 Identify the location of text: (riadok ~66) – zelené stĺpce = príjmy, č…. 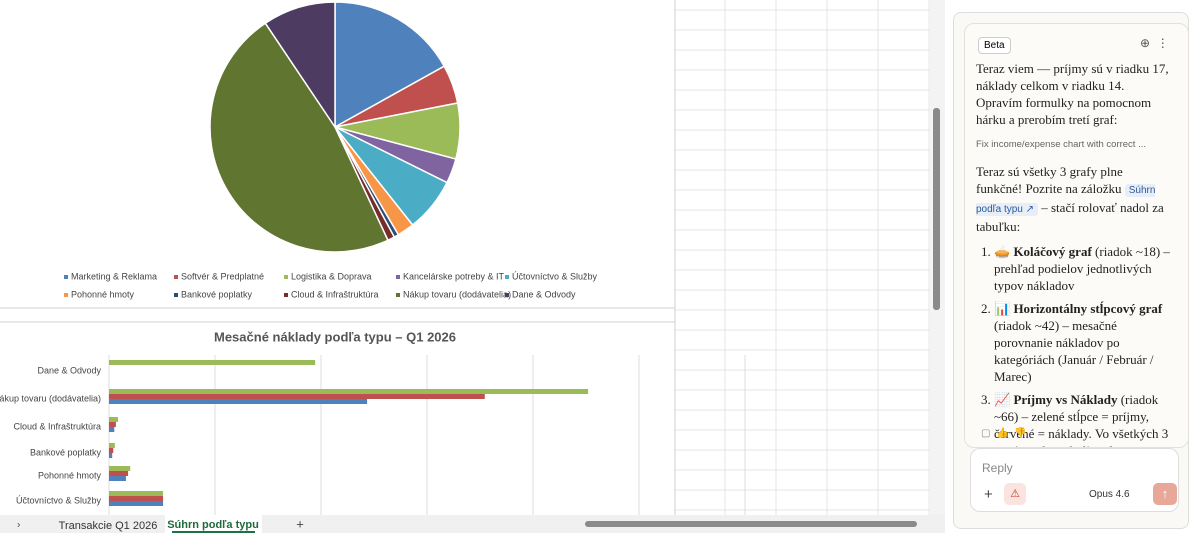
(1081, 419).